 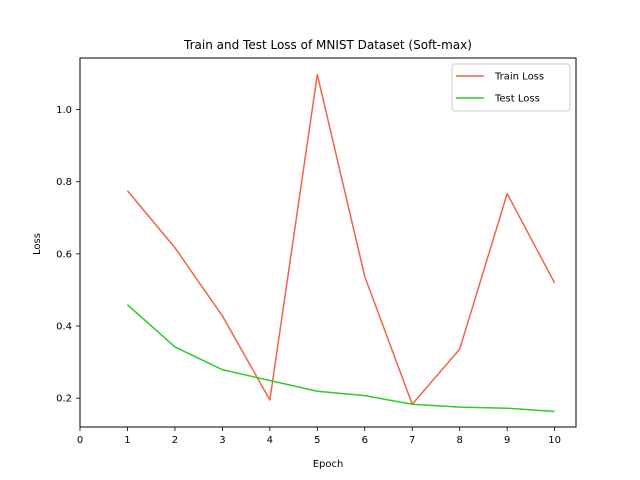 I want to click on x-tick-label: 5, so click(x=317, y=440).